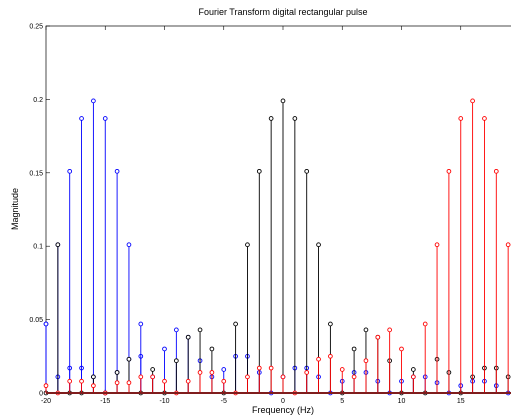 This screenshot has height=419, width=511. I want to click on y-tick-label: 0, so click(41, 394).